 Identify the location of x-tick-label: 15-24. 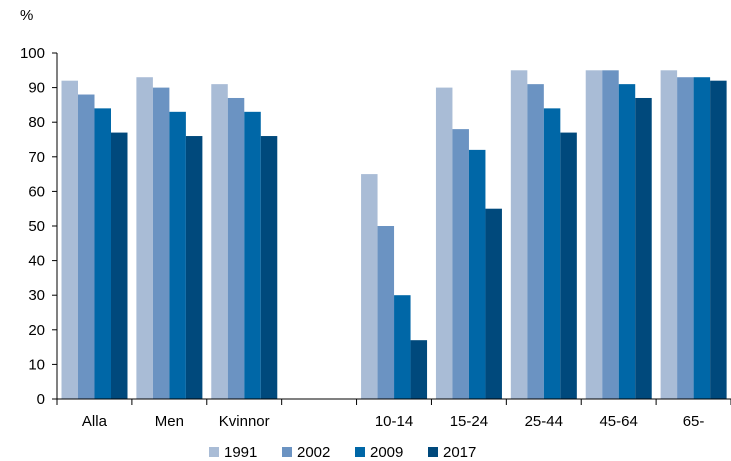
(469, 421).